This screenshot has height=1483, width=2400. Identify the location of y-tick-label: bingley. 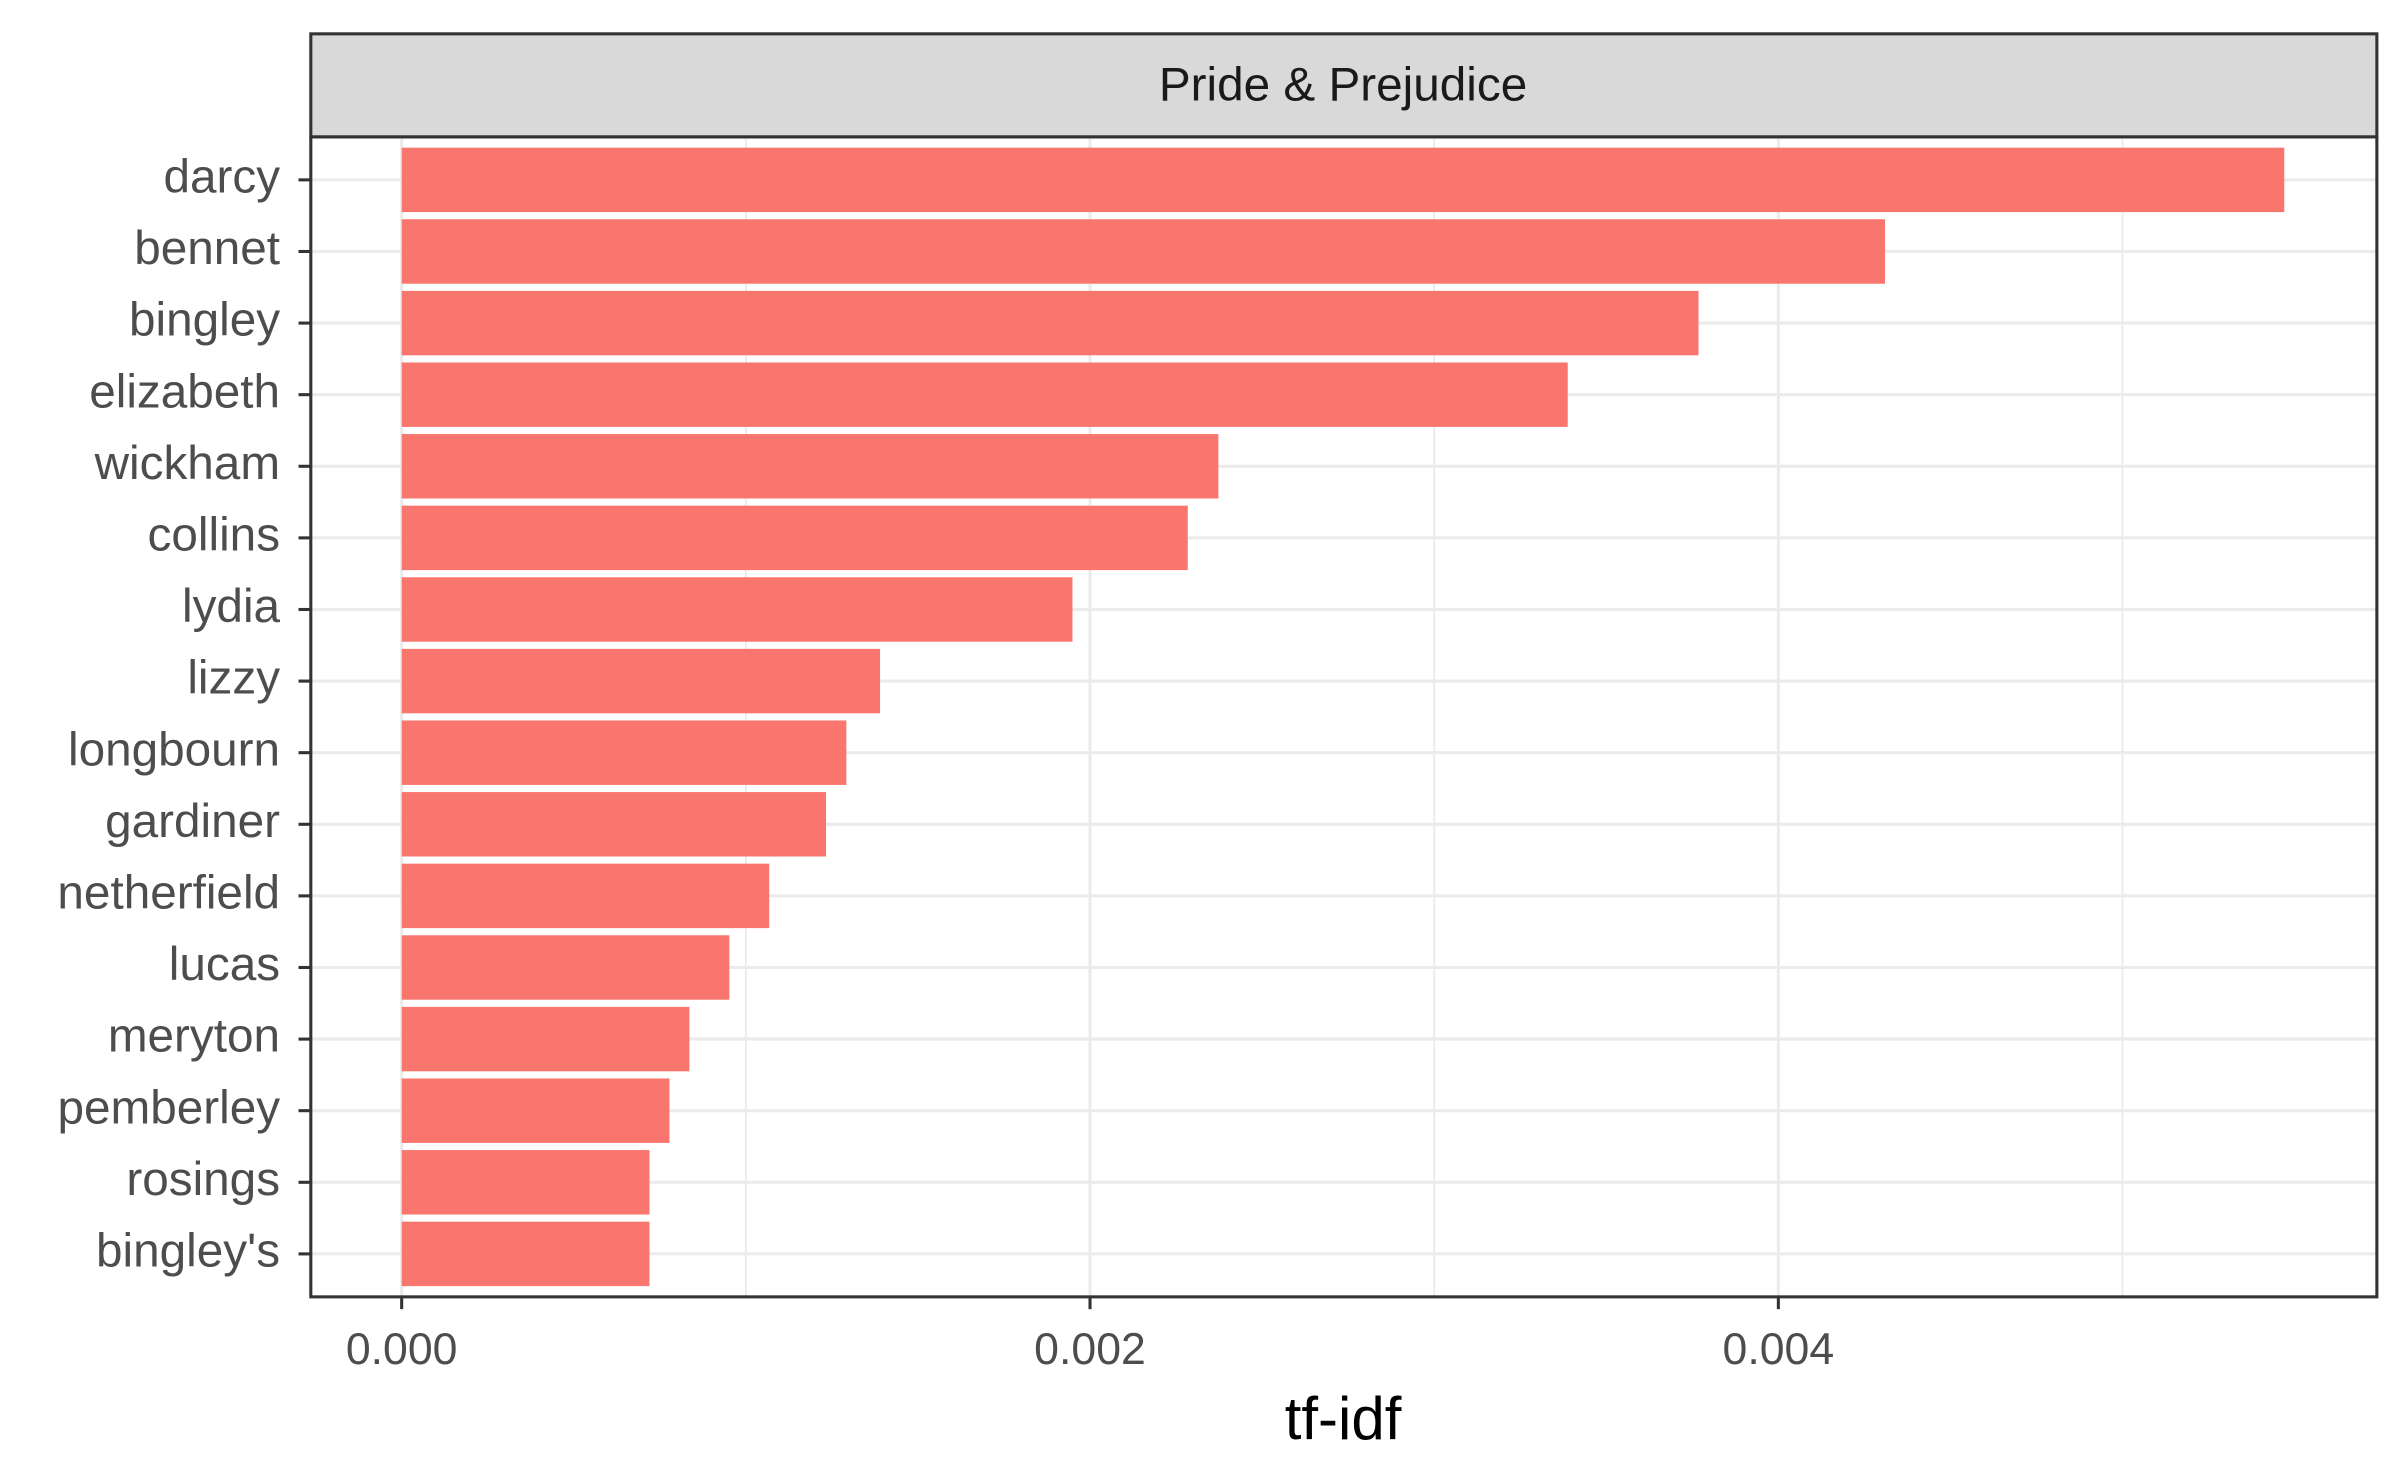
(204, 320).